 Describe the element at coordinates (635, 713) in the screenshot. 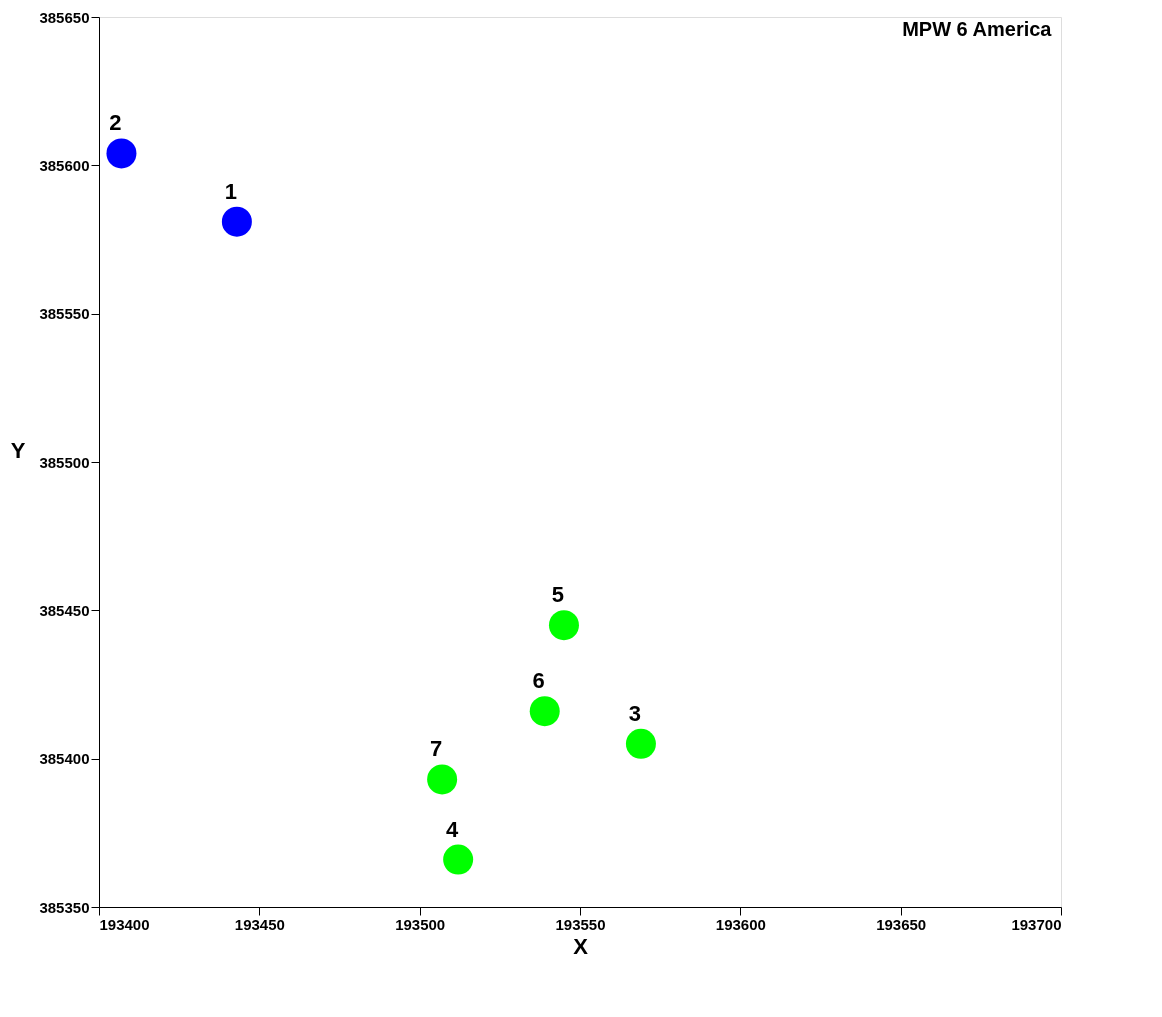

I see `annotation: 3` at that location.